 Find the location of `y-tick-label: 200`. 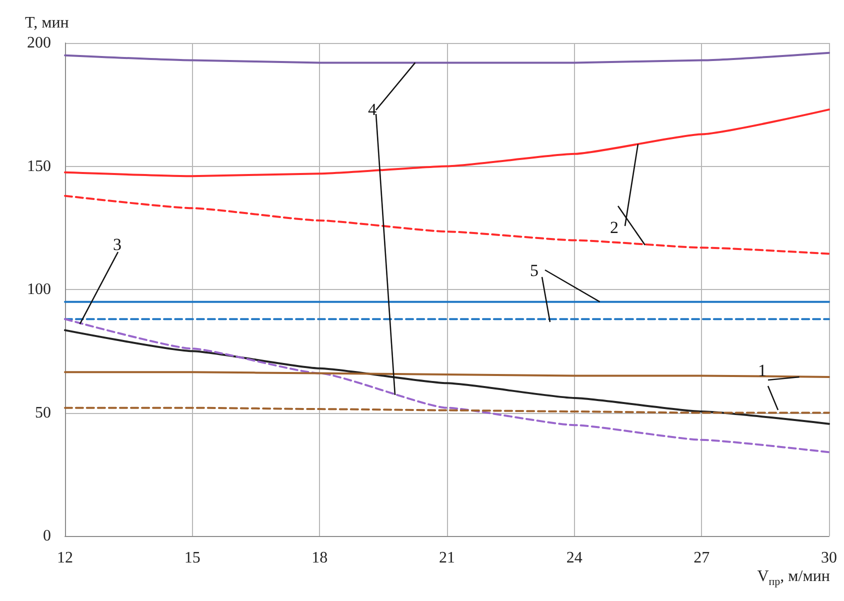

y-tick-label: 200 is located at coordinates (39, 43).